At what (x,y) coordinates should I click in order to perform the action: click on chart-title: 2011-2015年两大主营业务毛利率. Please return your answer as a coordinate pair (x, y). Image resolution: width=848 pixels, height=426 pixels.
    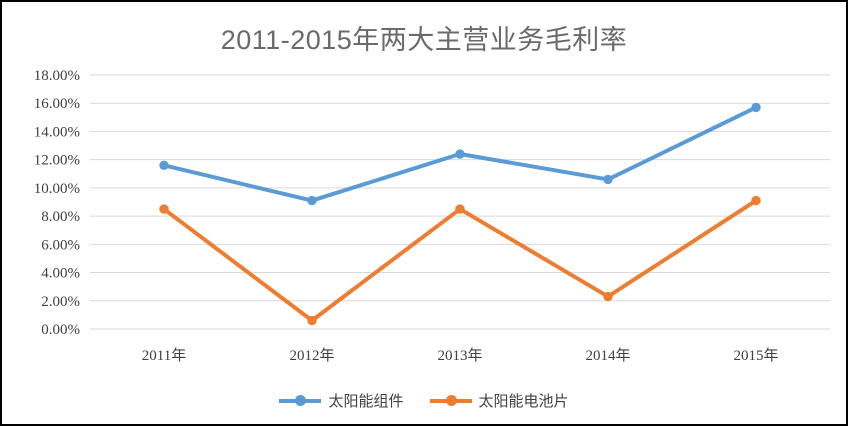
    Looking at the image, I should click on (424, 40).